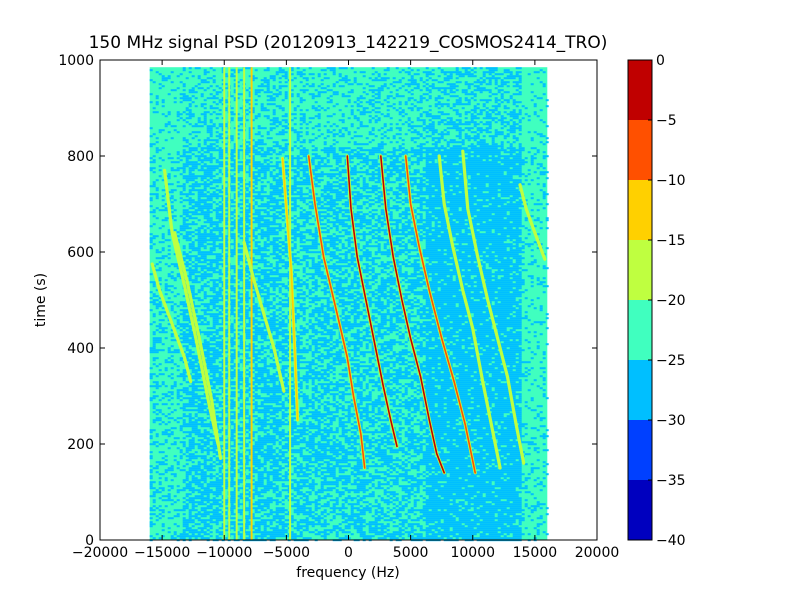  I want to click on y-tick-label: 400, so click(80, 349).